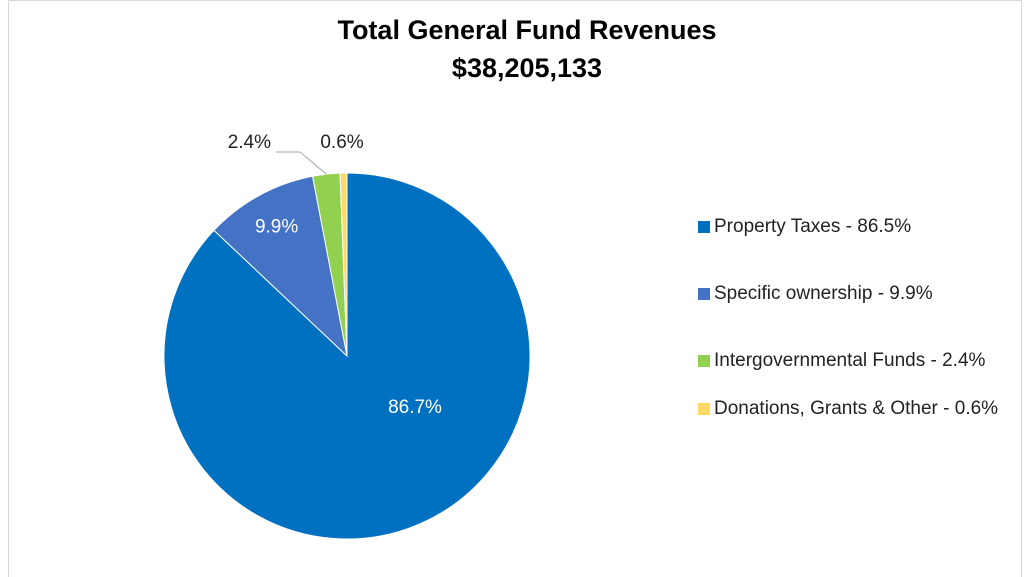  Describe the element at coordinates (341, 142) in the screenshot. I see `data-label: 0.6%` at that location.